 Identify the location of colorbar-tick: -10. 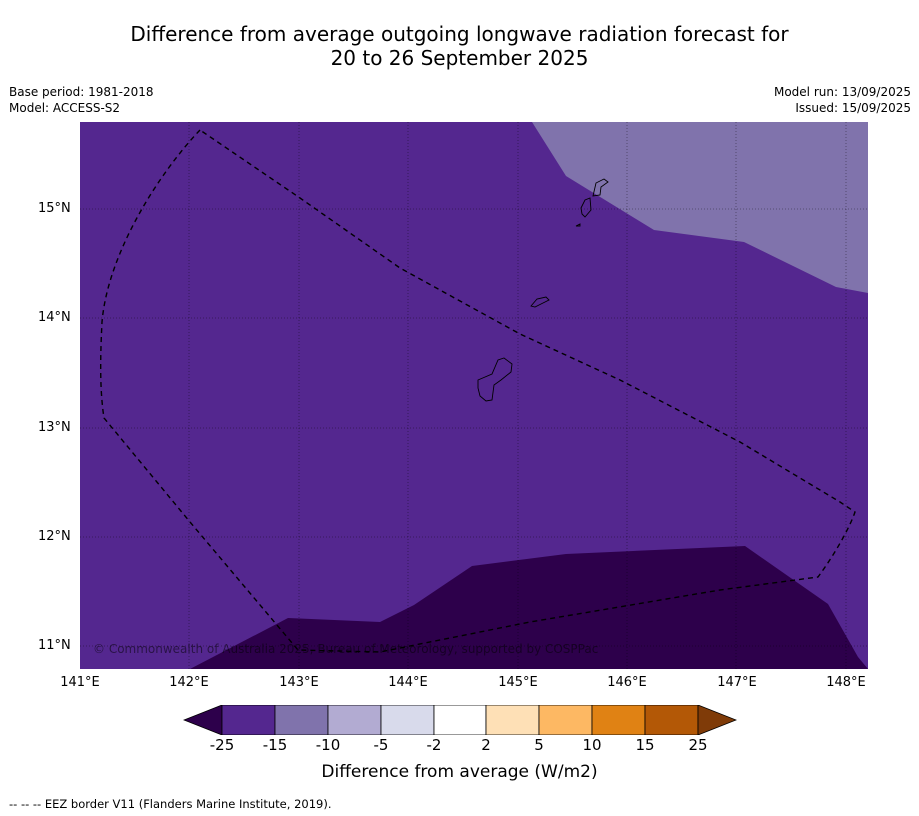
(328, 745).